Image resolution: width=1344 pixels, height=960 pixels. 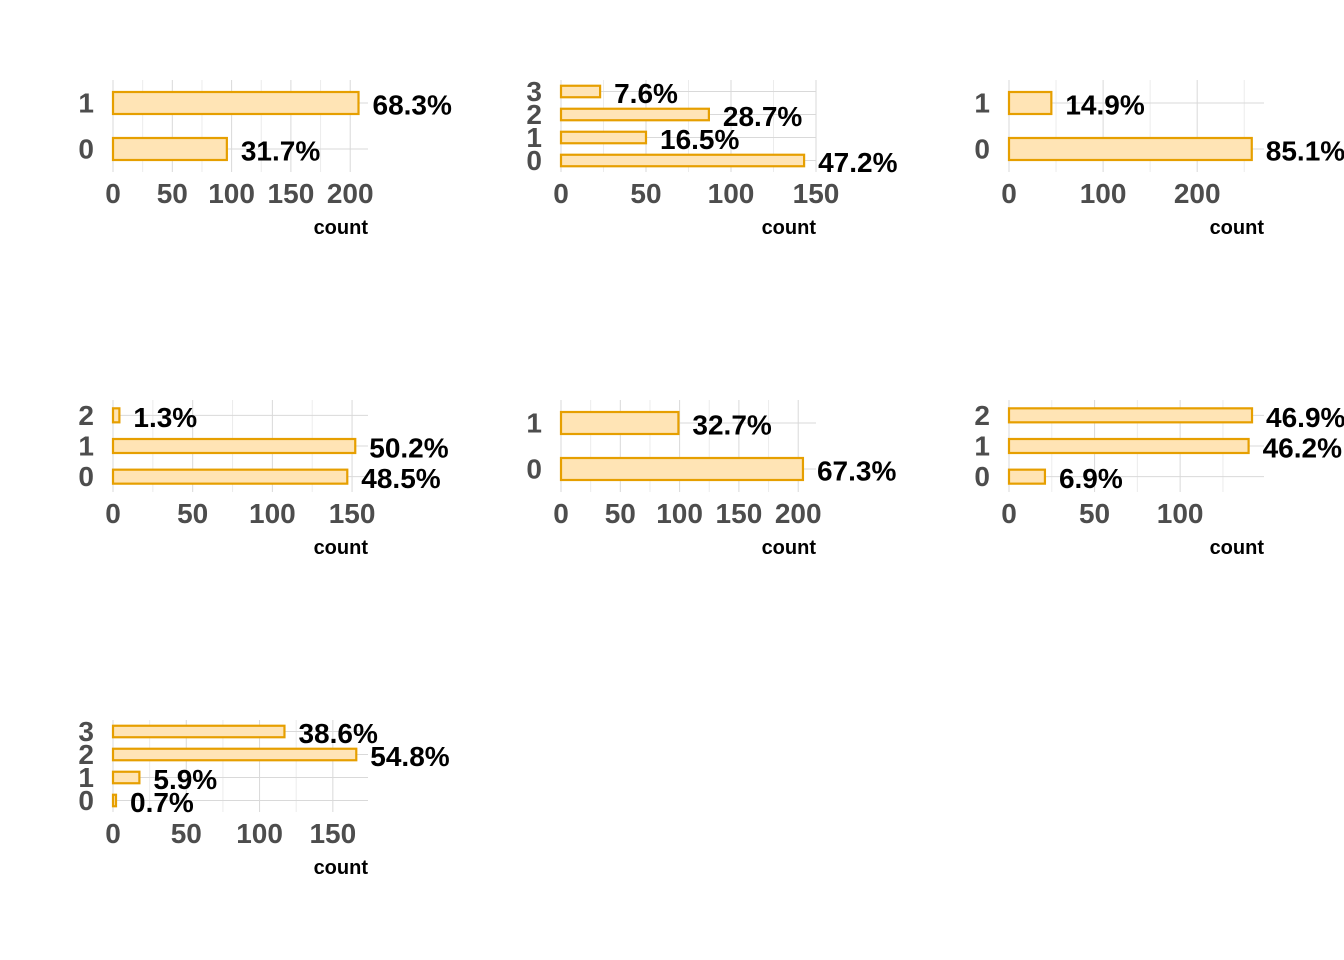 I want to click on percent-label: 14.9%, so click(x=1104, y=105).